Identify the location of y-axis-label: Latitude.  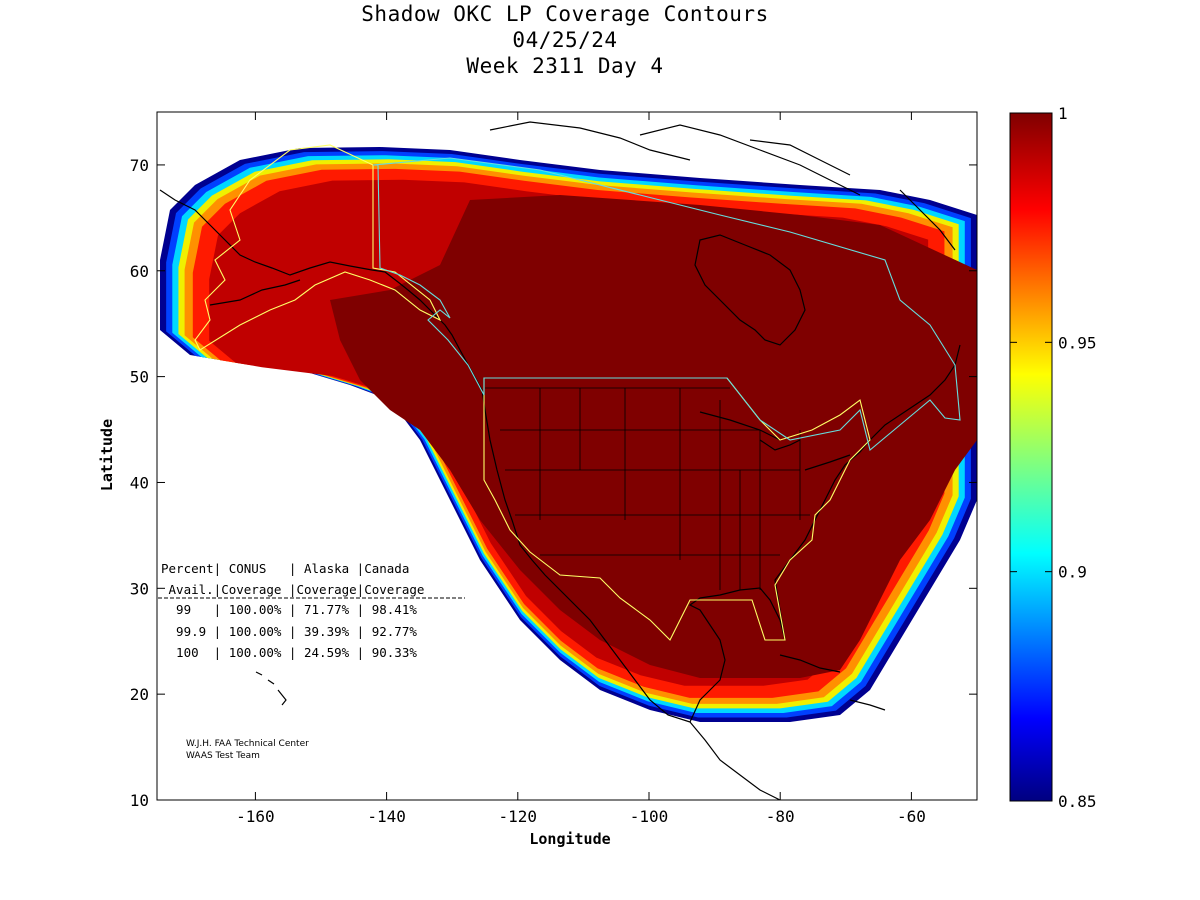
(107, 455).